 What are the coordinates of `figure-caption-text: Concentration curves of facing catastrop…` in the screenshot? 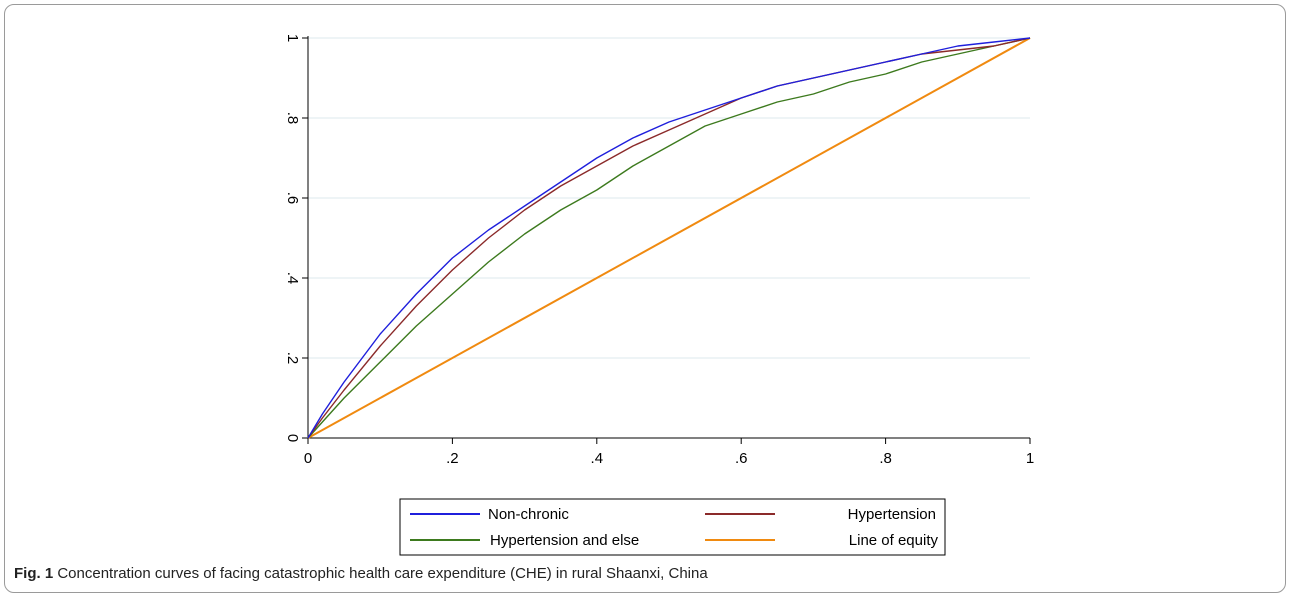 It's located at (382, 573).